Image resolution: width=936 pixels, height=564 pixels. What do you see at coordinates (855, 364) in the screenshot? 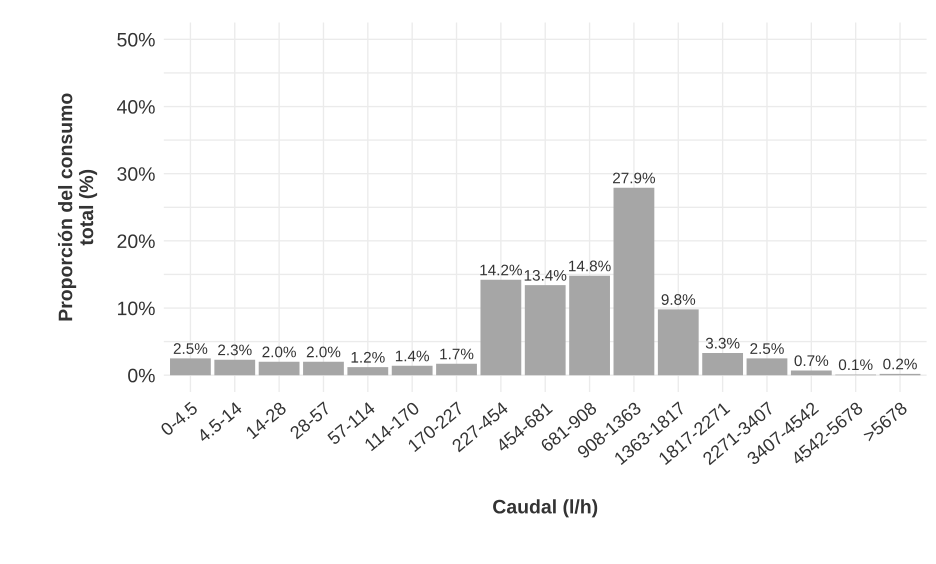
I see `data-label: 0.1%` at bounding box center [855, 364].